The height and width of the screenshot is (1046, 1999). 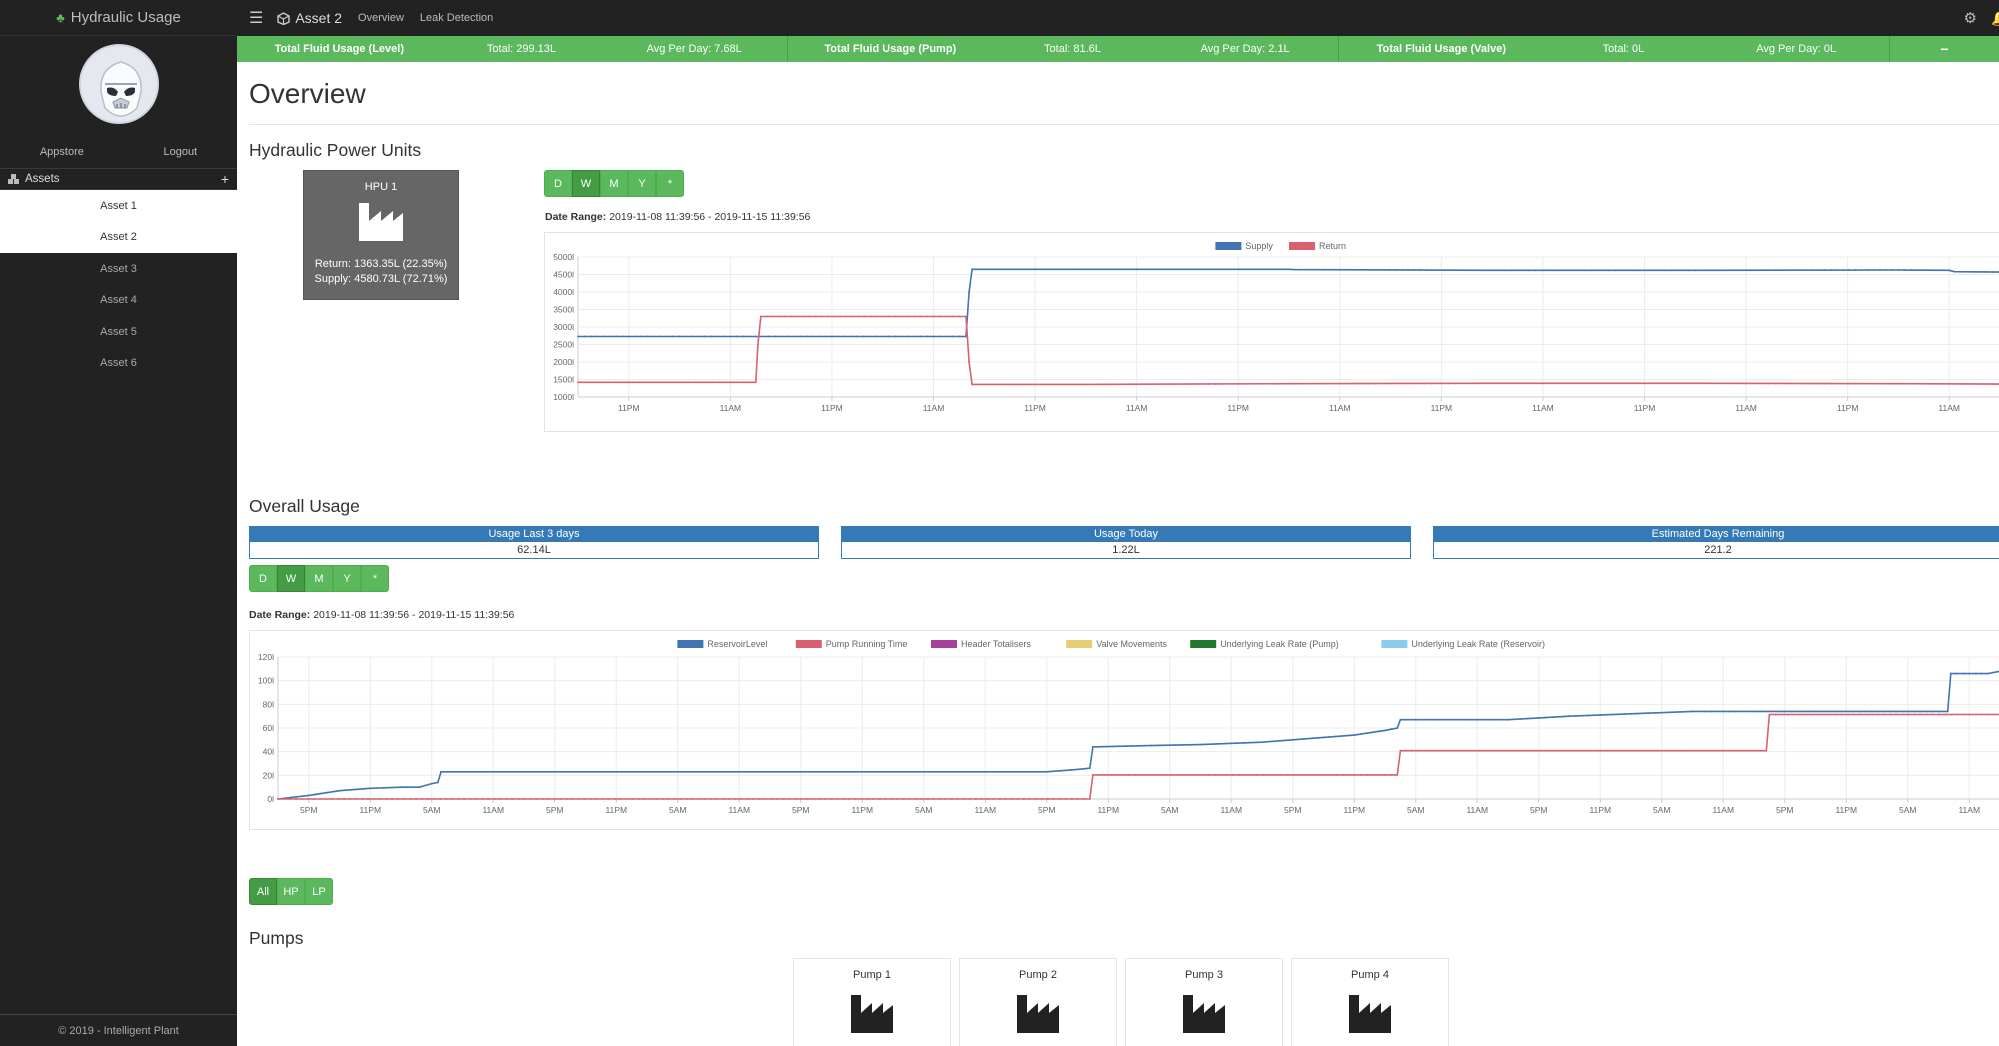 I want to click on legend-label: Underlying Leak Rate (Reservoir), so click(x=1478, y=644).